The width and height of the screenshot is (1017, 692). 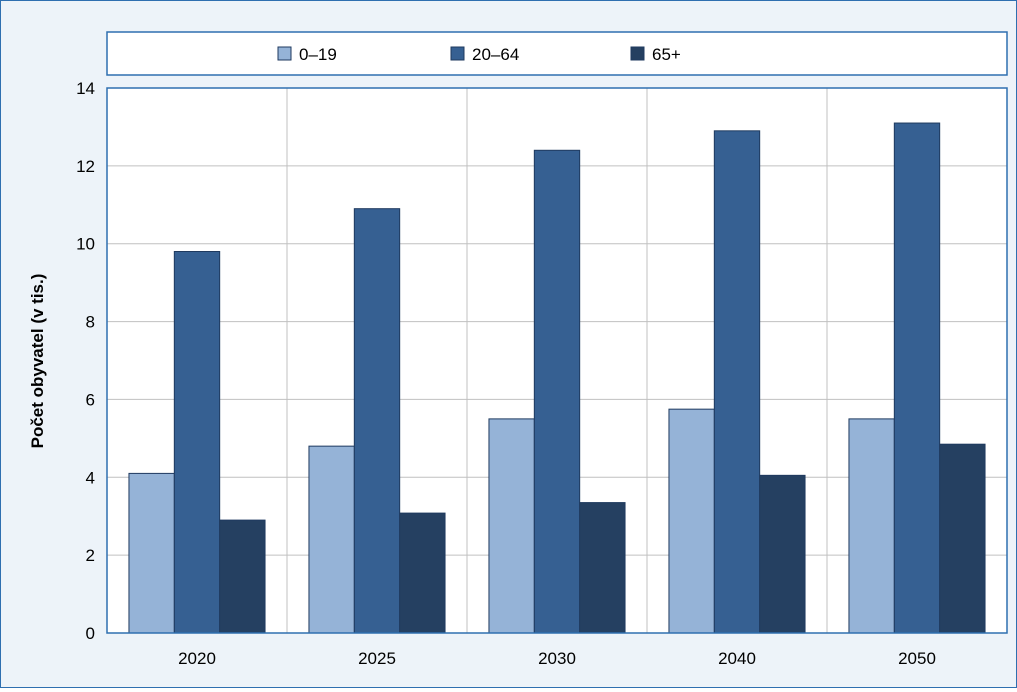 What do you see at coordinates (151, 553) in the screenshot?
I see `bar-0-19-2020` at bounding box center [151, 553].